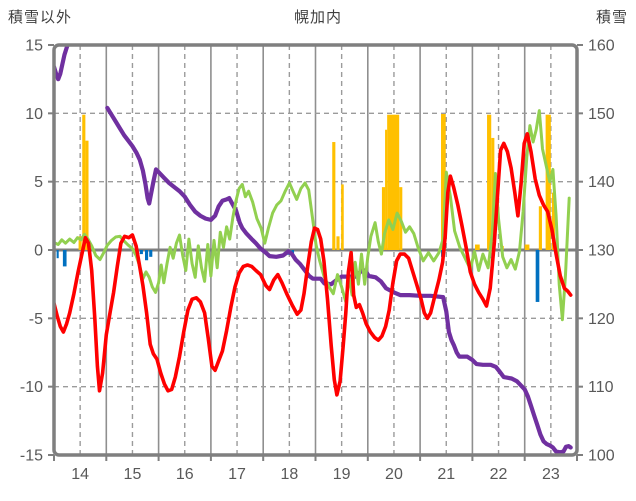  Describe the element at coordinates (499, 474) in the screenshot. I see `svg-text: 22` at that location.